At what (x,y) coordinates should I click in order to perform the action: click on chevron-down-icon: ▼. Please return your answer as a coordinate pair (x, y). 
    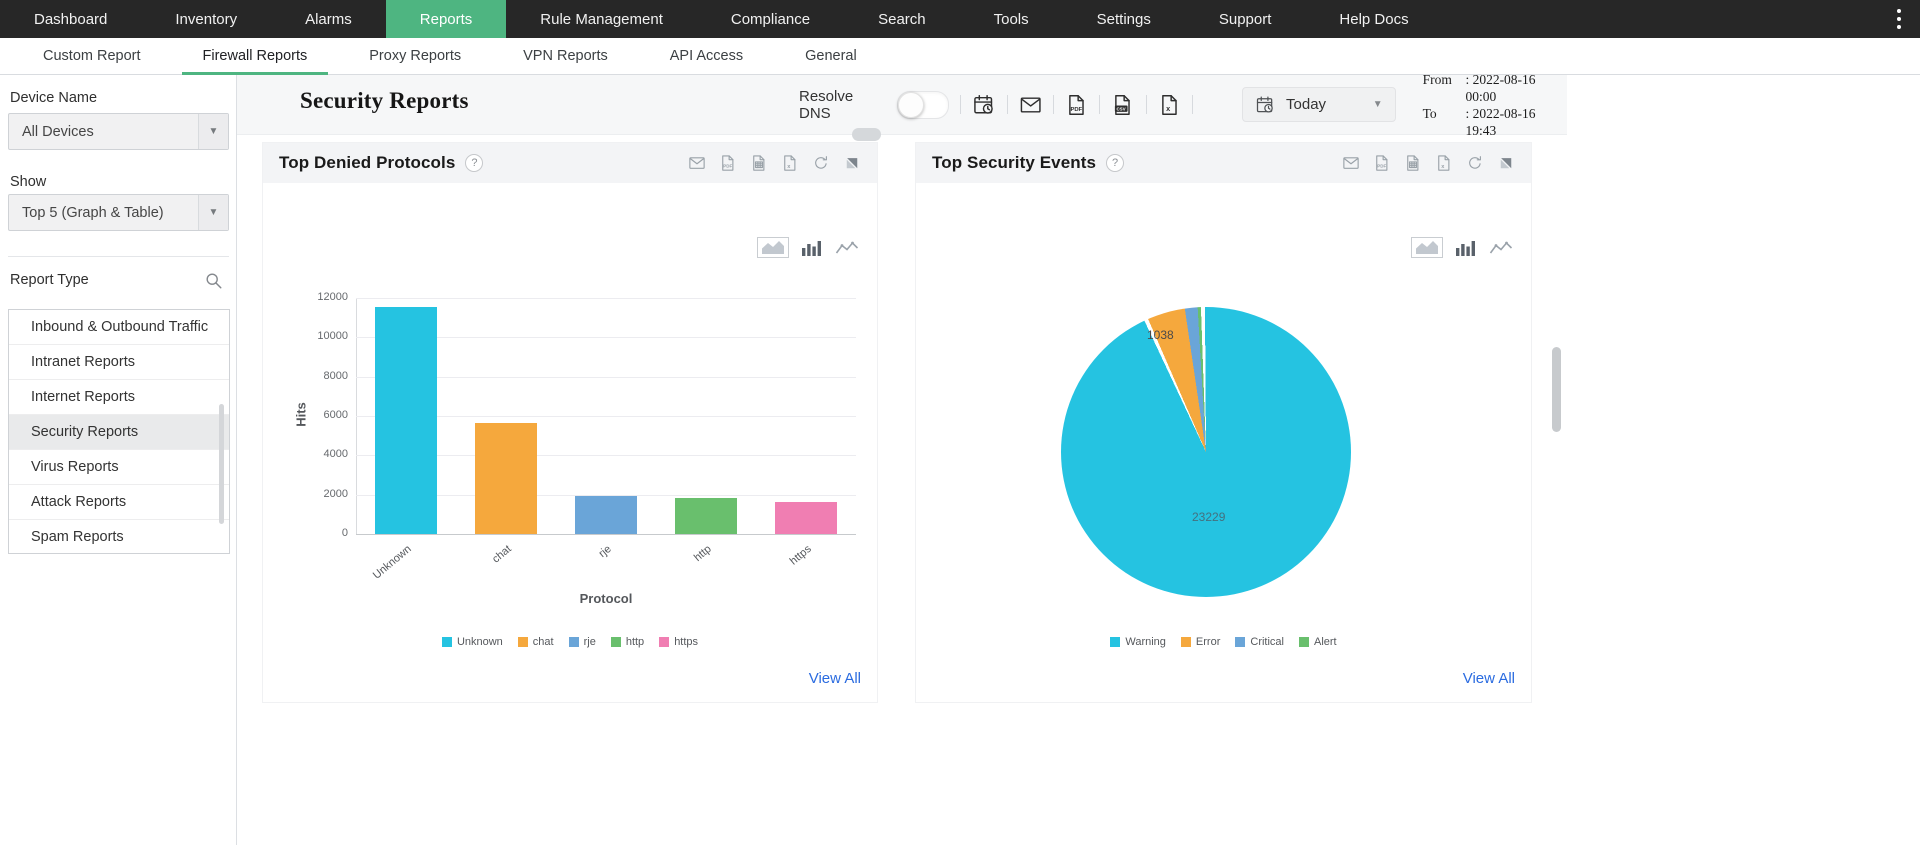
    Looking at the image, I should click on (1377, 104).